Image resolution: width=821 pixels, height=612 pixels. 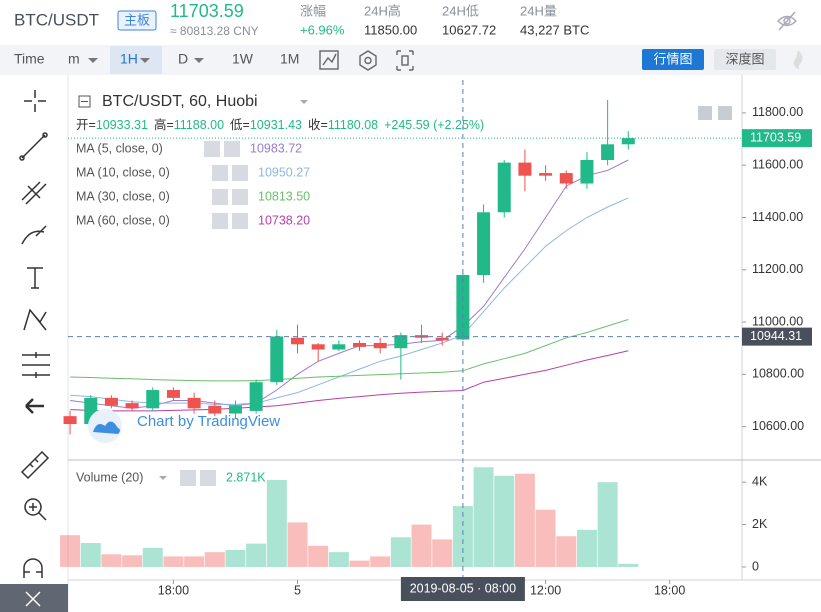 I want to click on ma-name: MA (30, close, 0), so click(x=123, y=196).